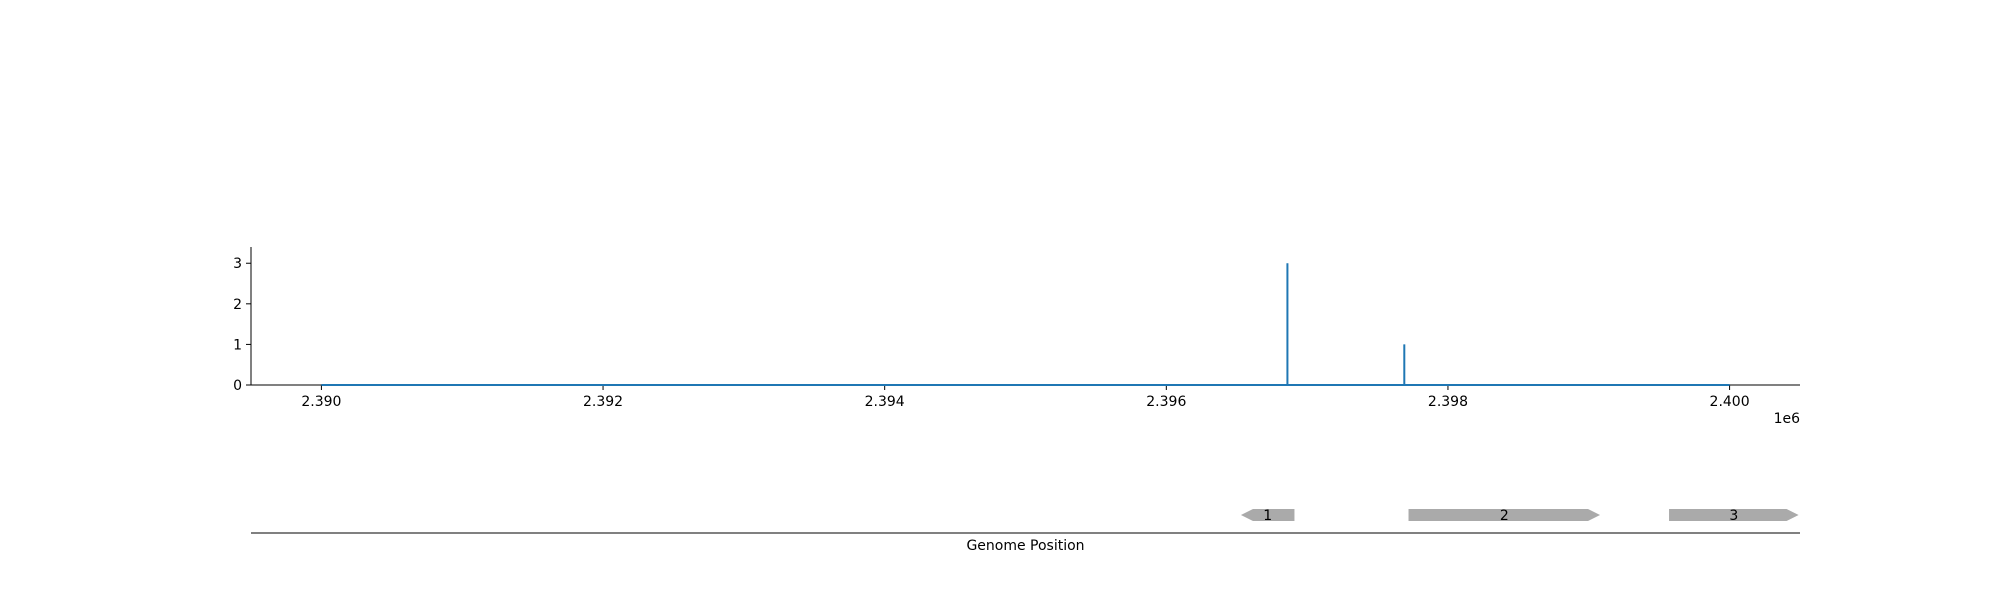 Image resolution: width=2000 pixels, height=604 pixels. Describe the element at coordinates (1166, 402) in the screenshot. I see `x-tick-label: 2.396` at that location.